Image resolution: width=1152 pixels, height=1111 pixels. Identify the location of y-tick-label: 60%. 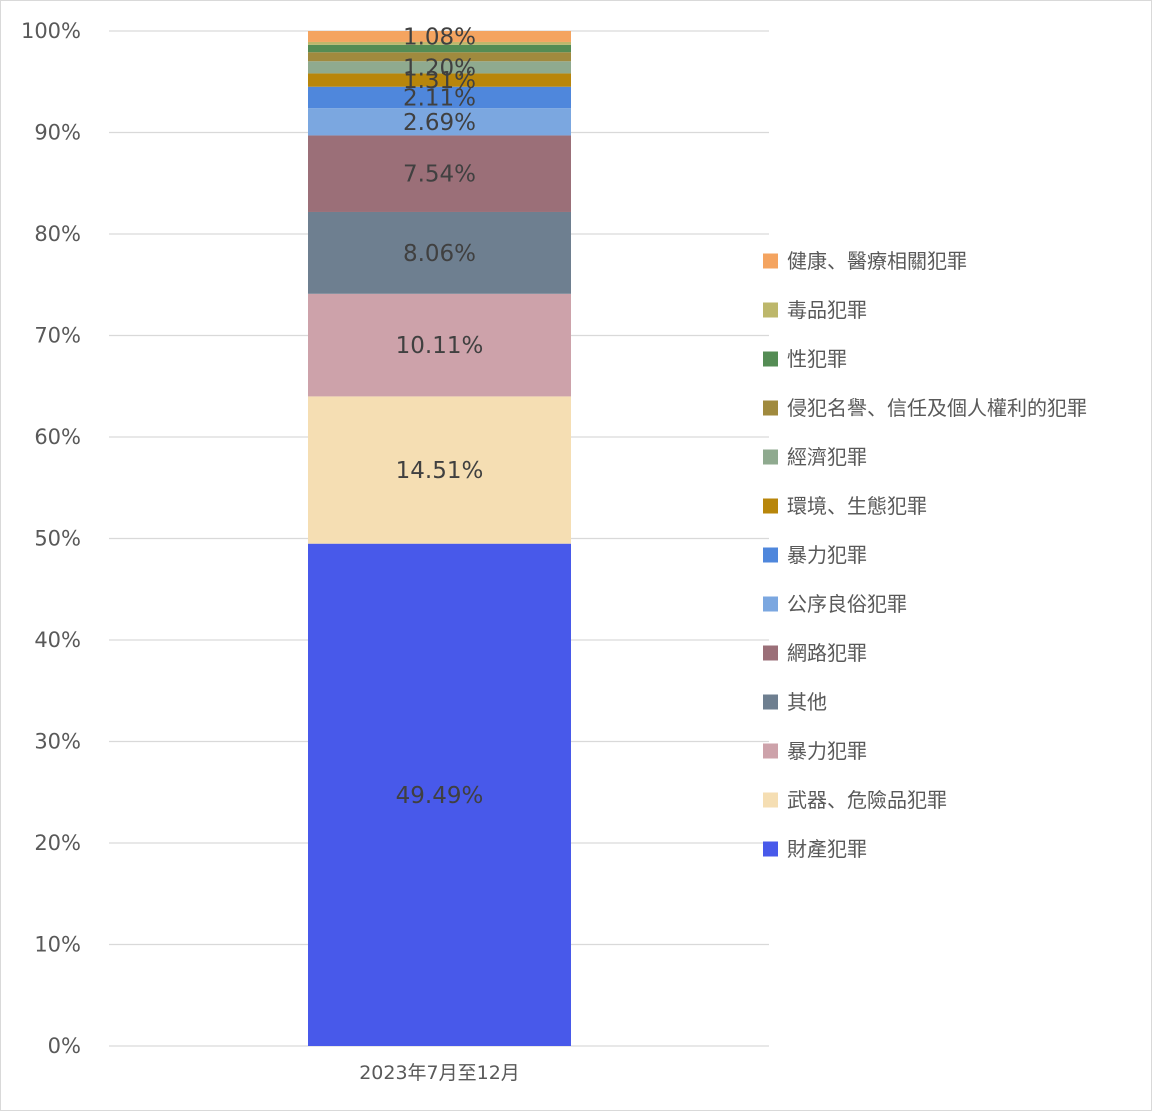
(57, 437).